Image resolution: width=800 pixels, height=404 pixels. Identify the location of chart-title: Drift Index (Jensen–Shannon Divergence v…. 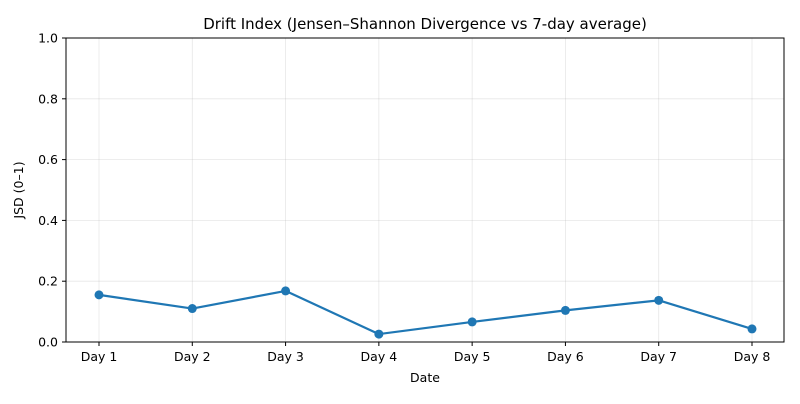
(425, 24).